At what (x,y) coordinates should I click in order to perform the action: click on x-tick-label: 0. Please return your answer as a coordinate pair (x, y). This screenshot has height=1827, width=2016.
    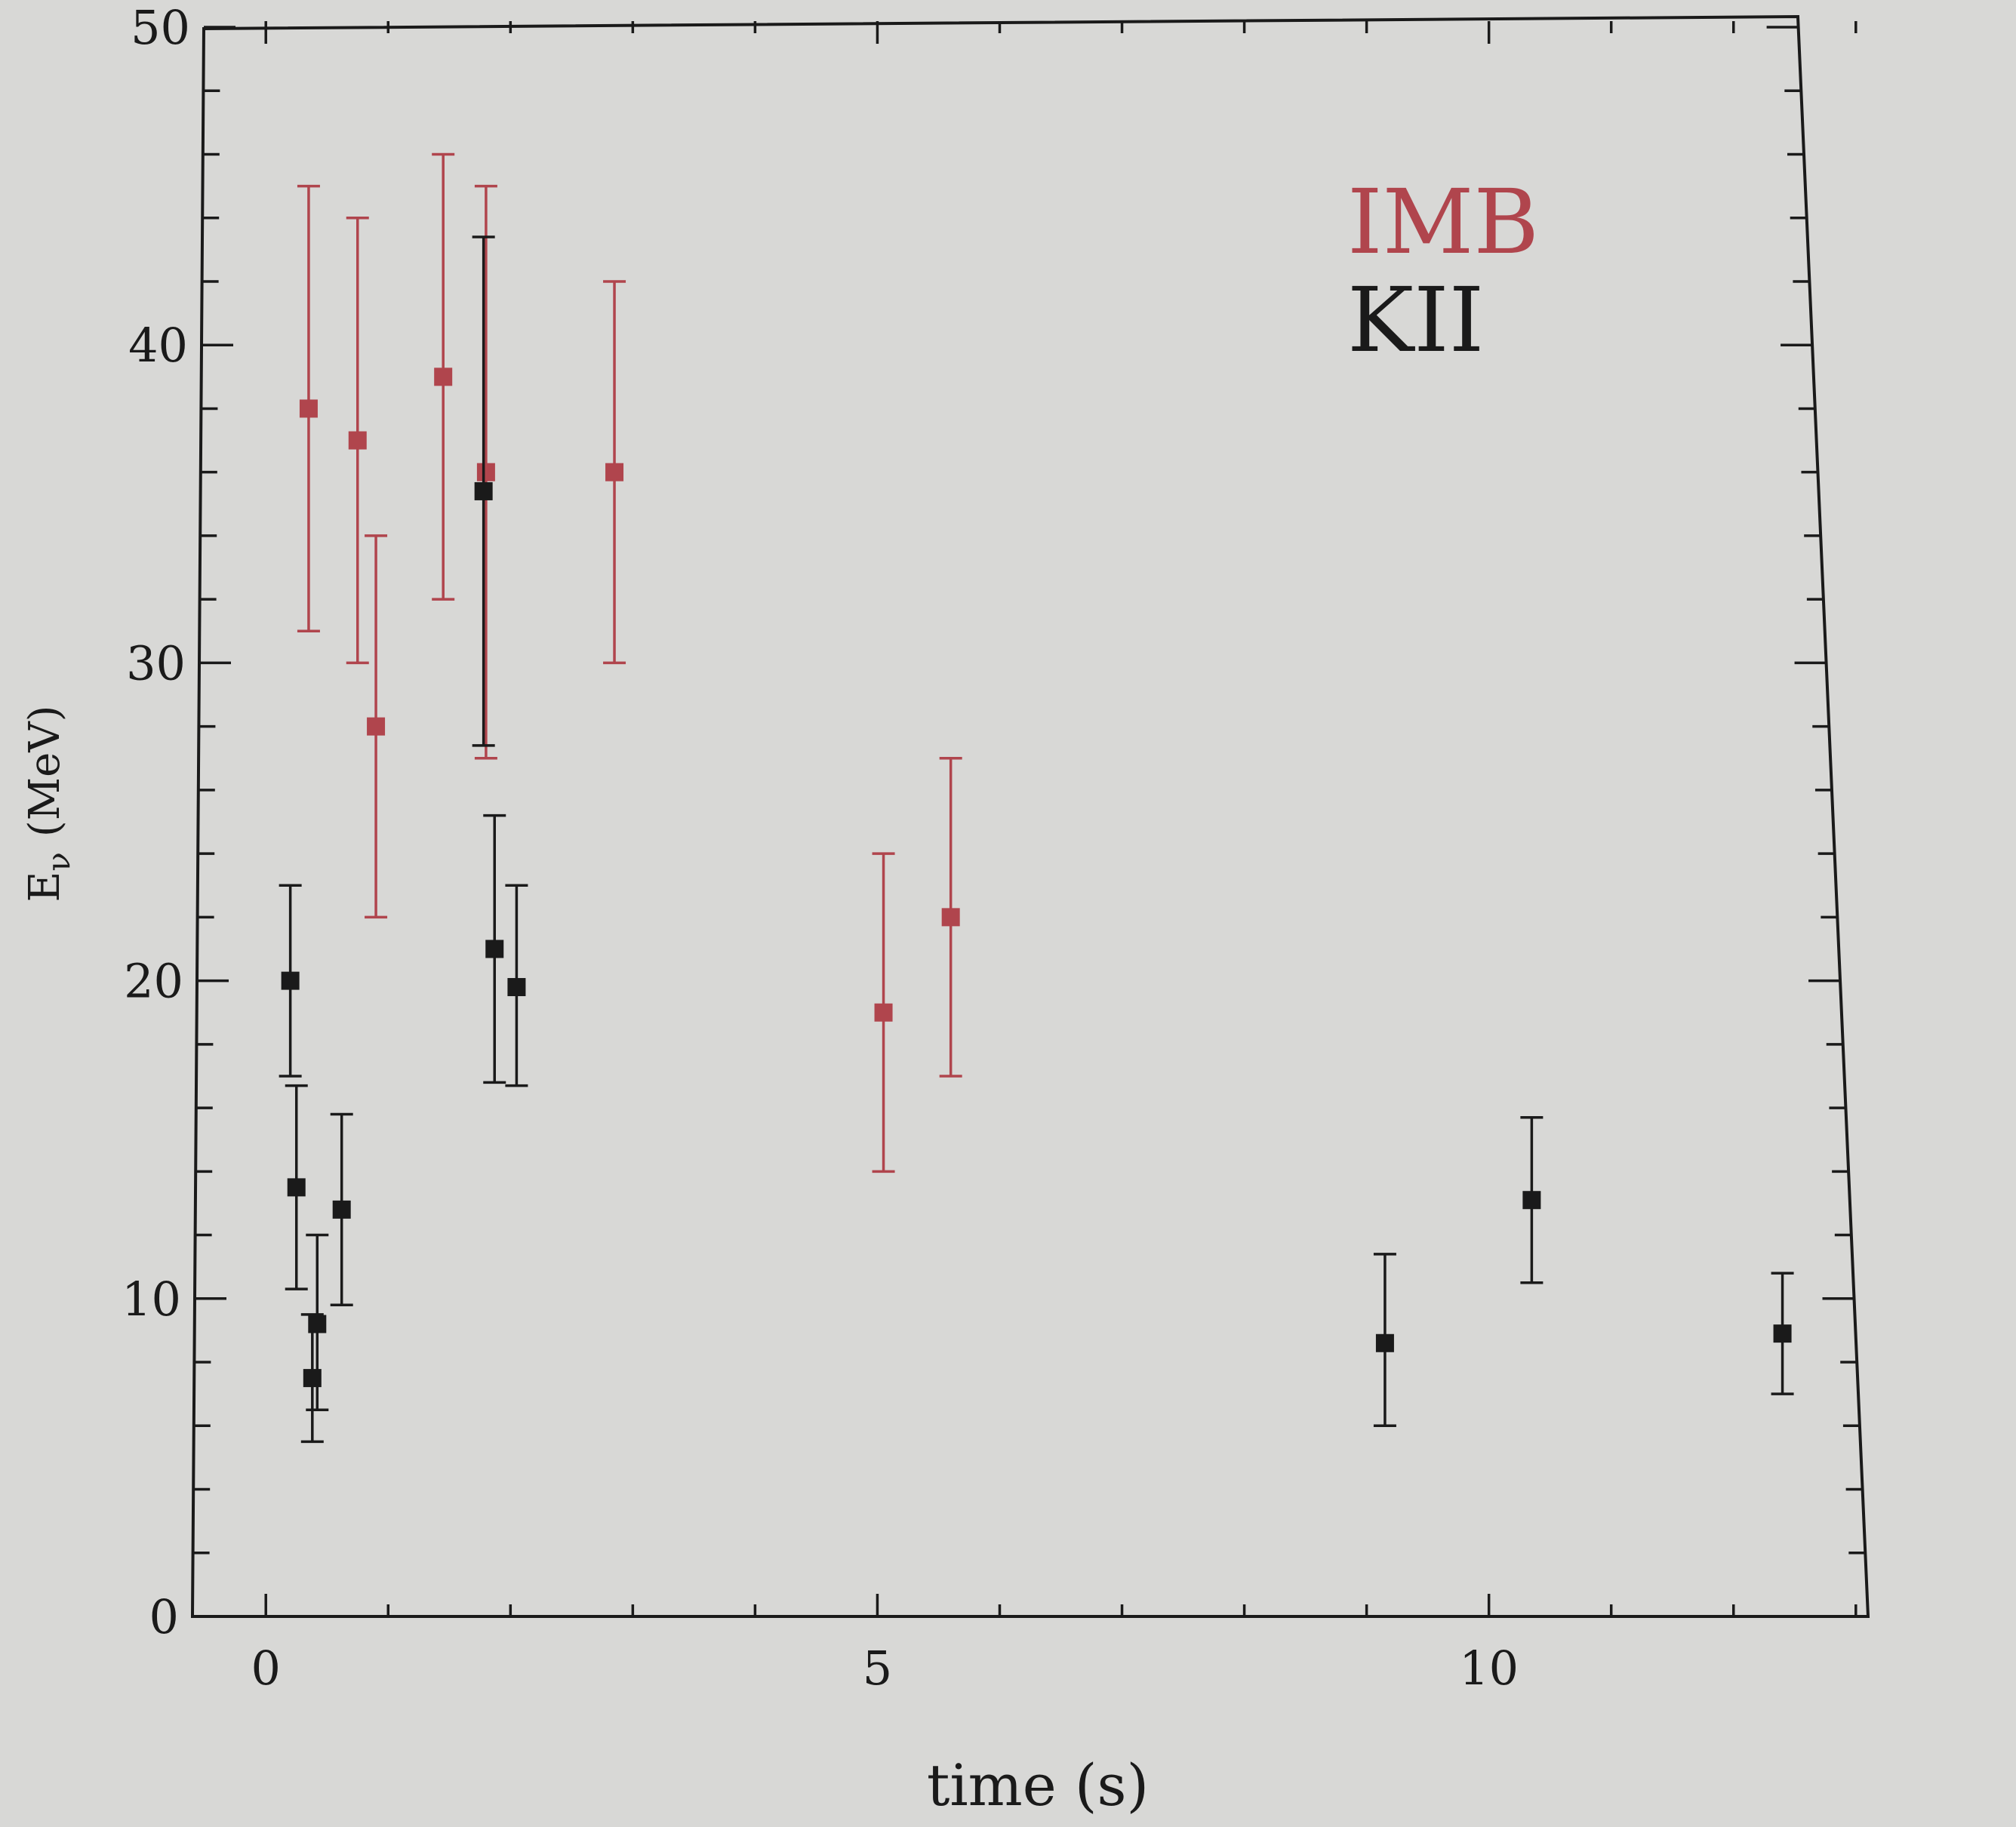
    Looking at the image, I should click on (265, 1668).